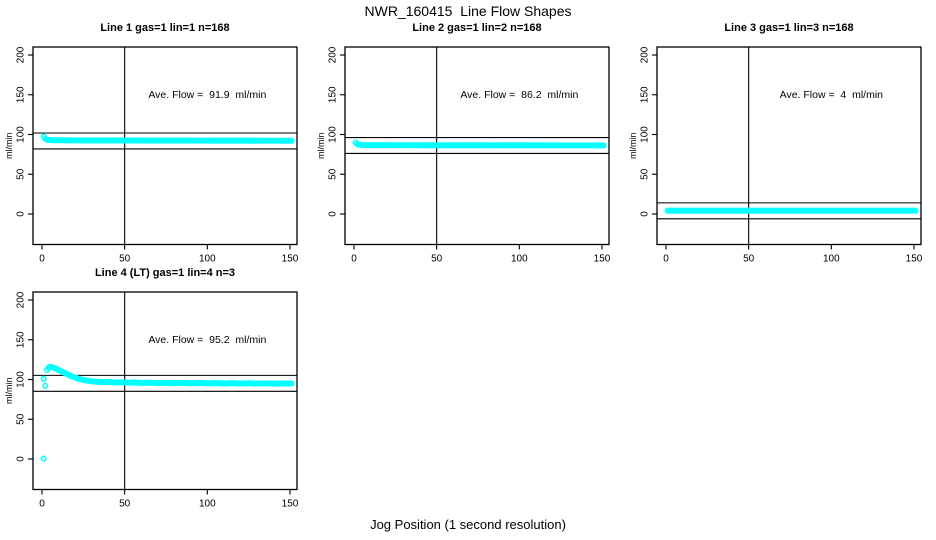  What do you see at coordinates (468, 11) in the screenshot?
I see `figure-title: NWR_160415 Line Flow Shapes` at bounding box center [468, 11].